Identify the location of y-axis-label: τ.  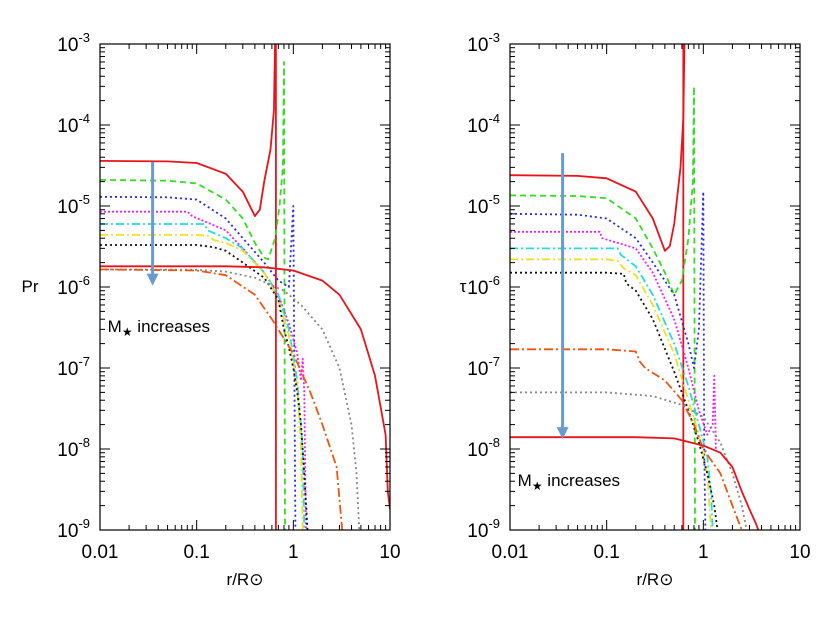
(463, 286).